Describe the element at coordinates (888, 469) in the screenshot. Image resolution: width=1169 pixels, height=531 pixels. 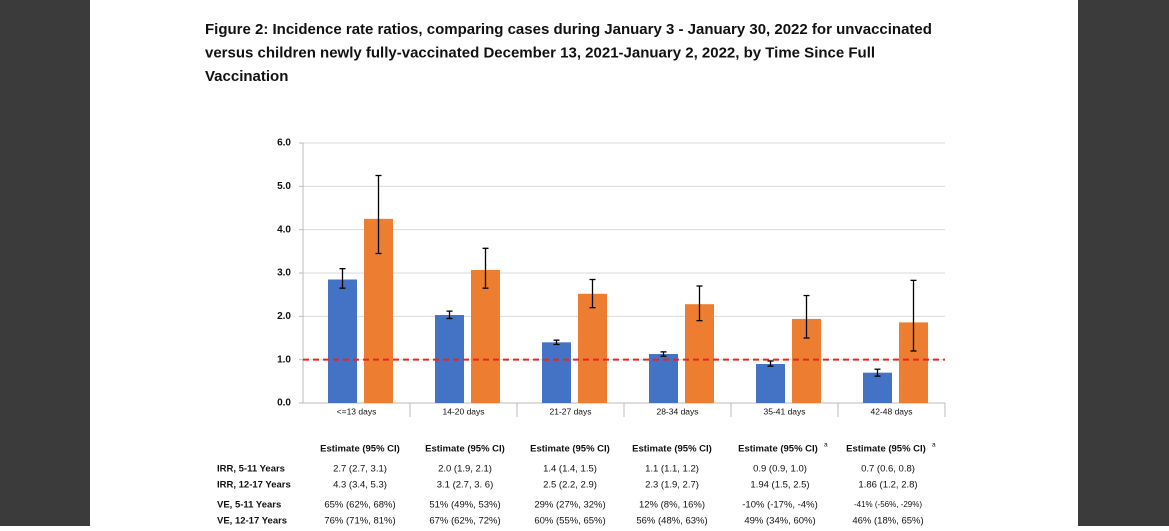
I see `table-cell: 0.7 (0.6, 0.8)` at that location.